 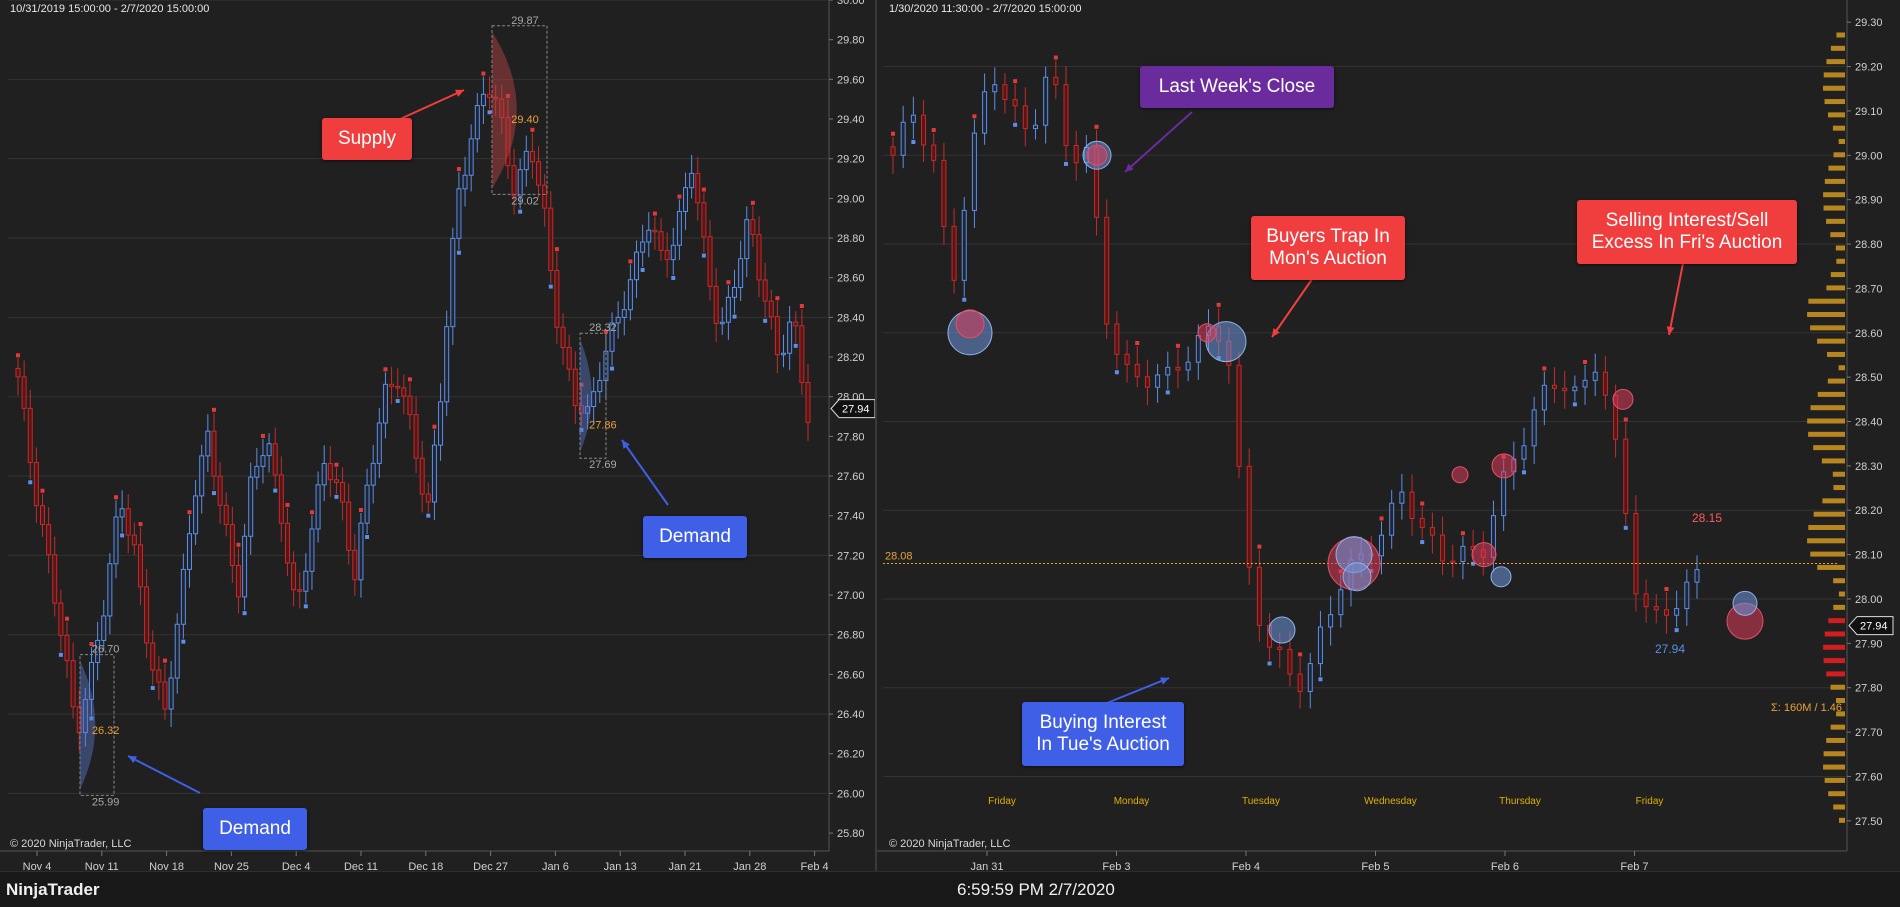 I want to click on profile-price-label: 27.69, so click(x=603, y=465).